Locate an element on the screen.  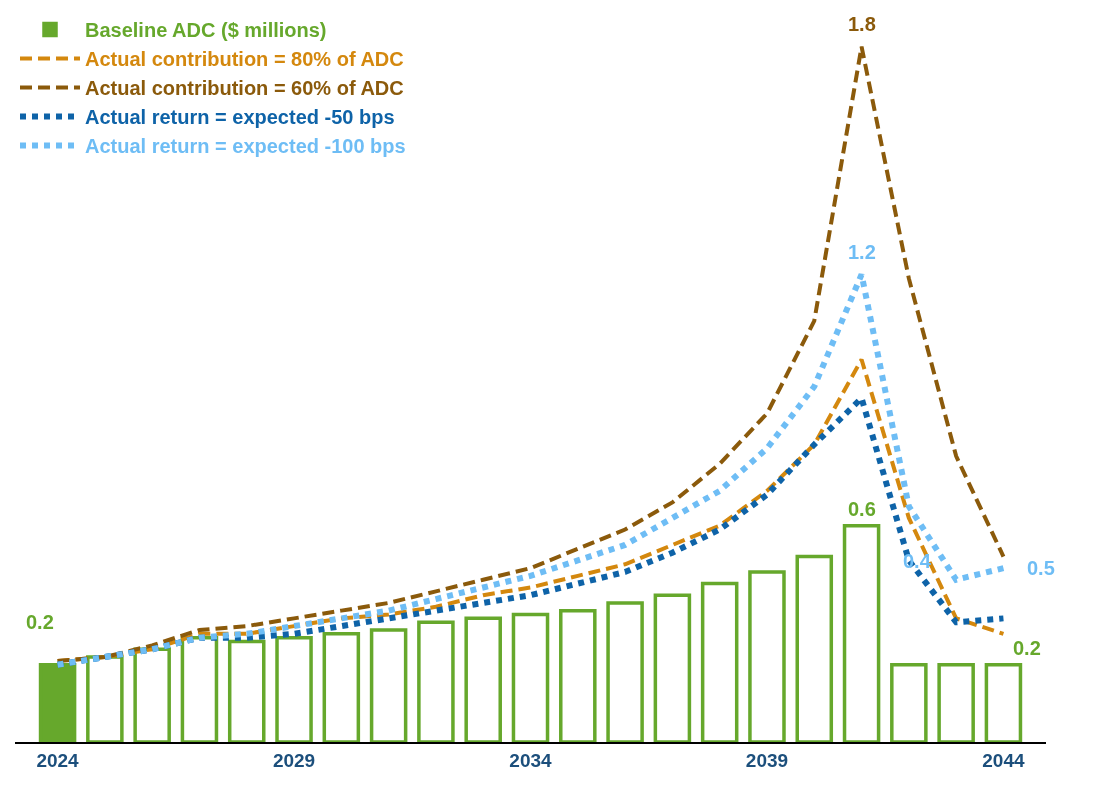
data-label: 1.2 is located at coordinates (862, 252).